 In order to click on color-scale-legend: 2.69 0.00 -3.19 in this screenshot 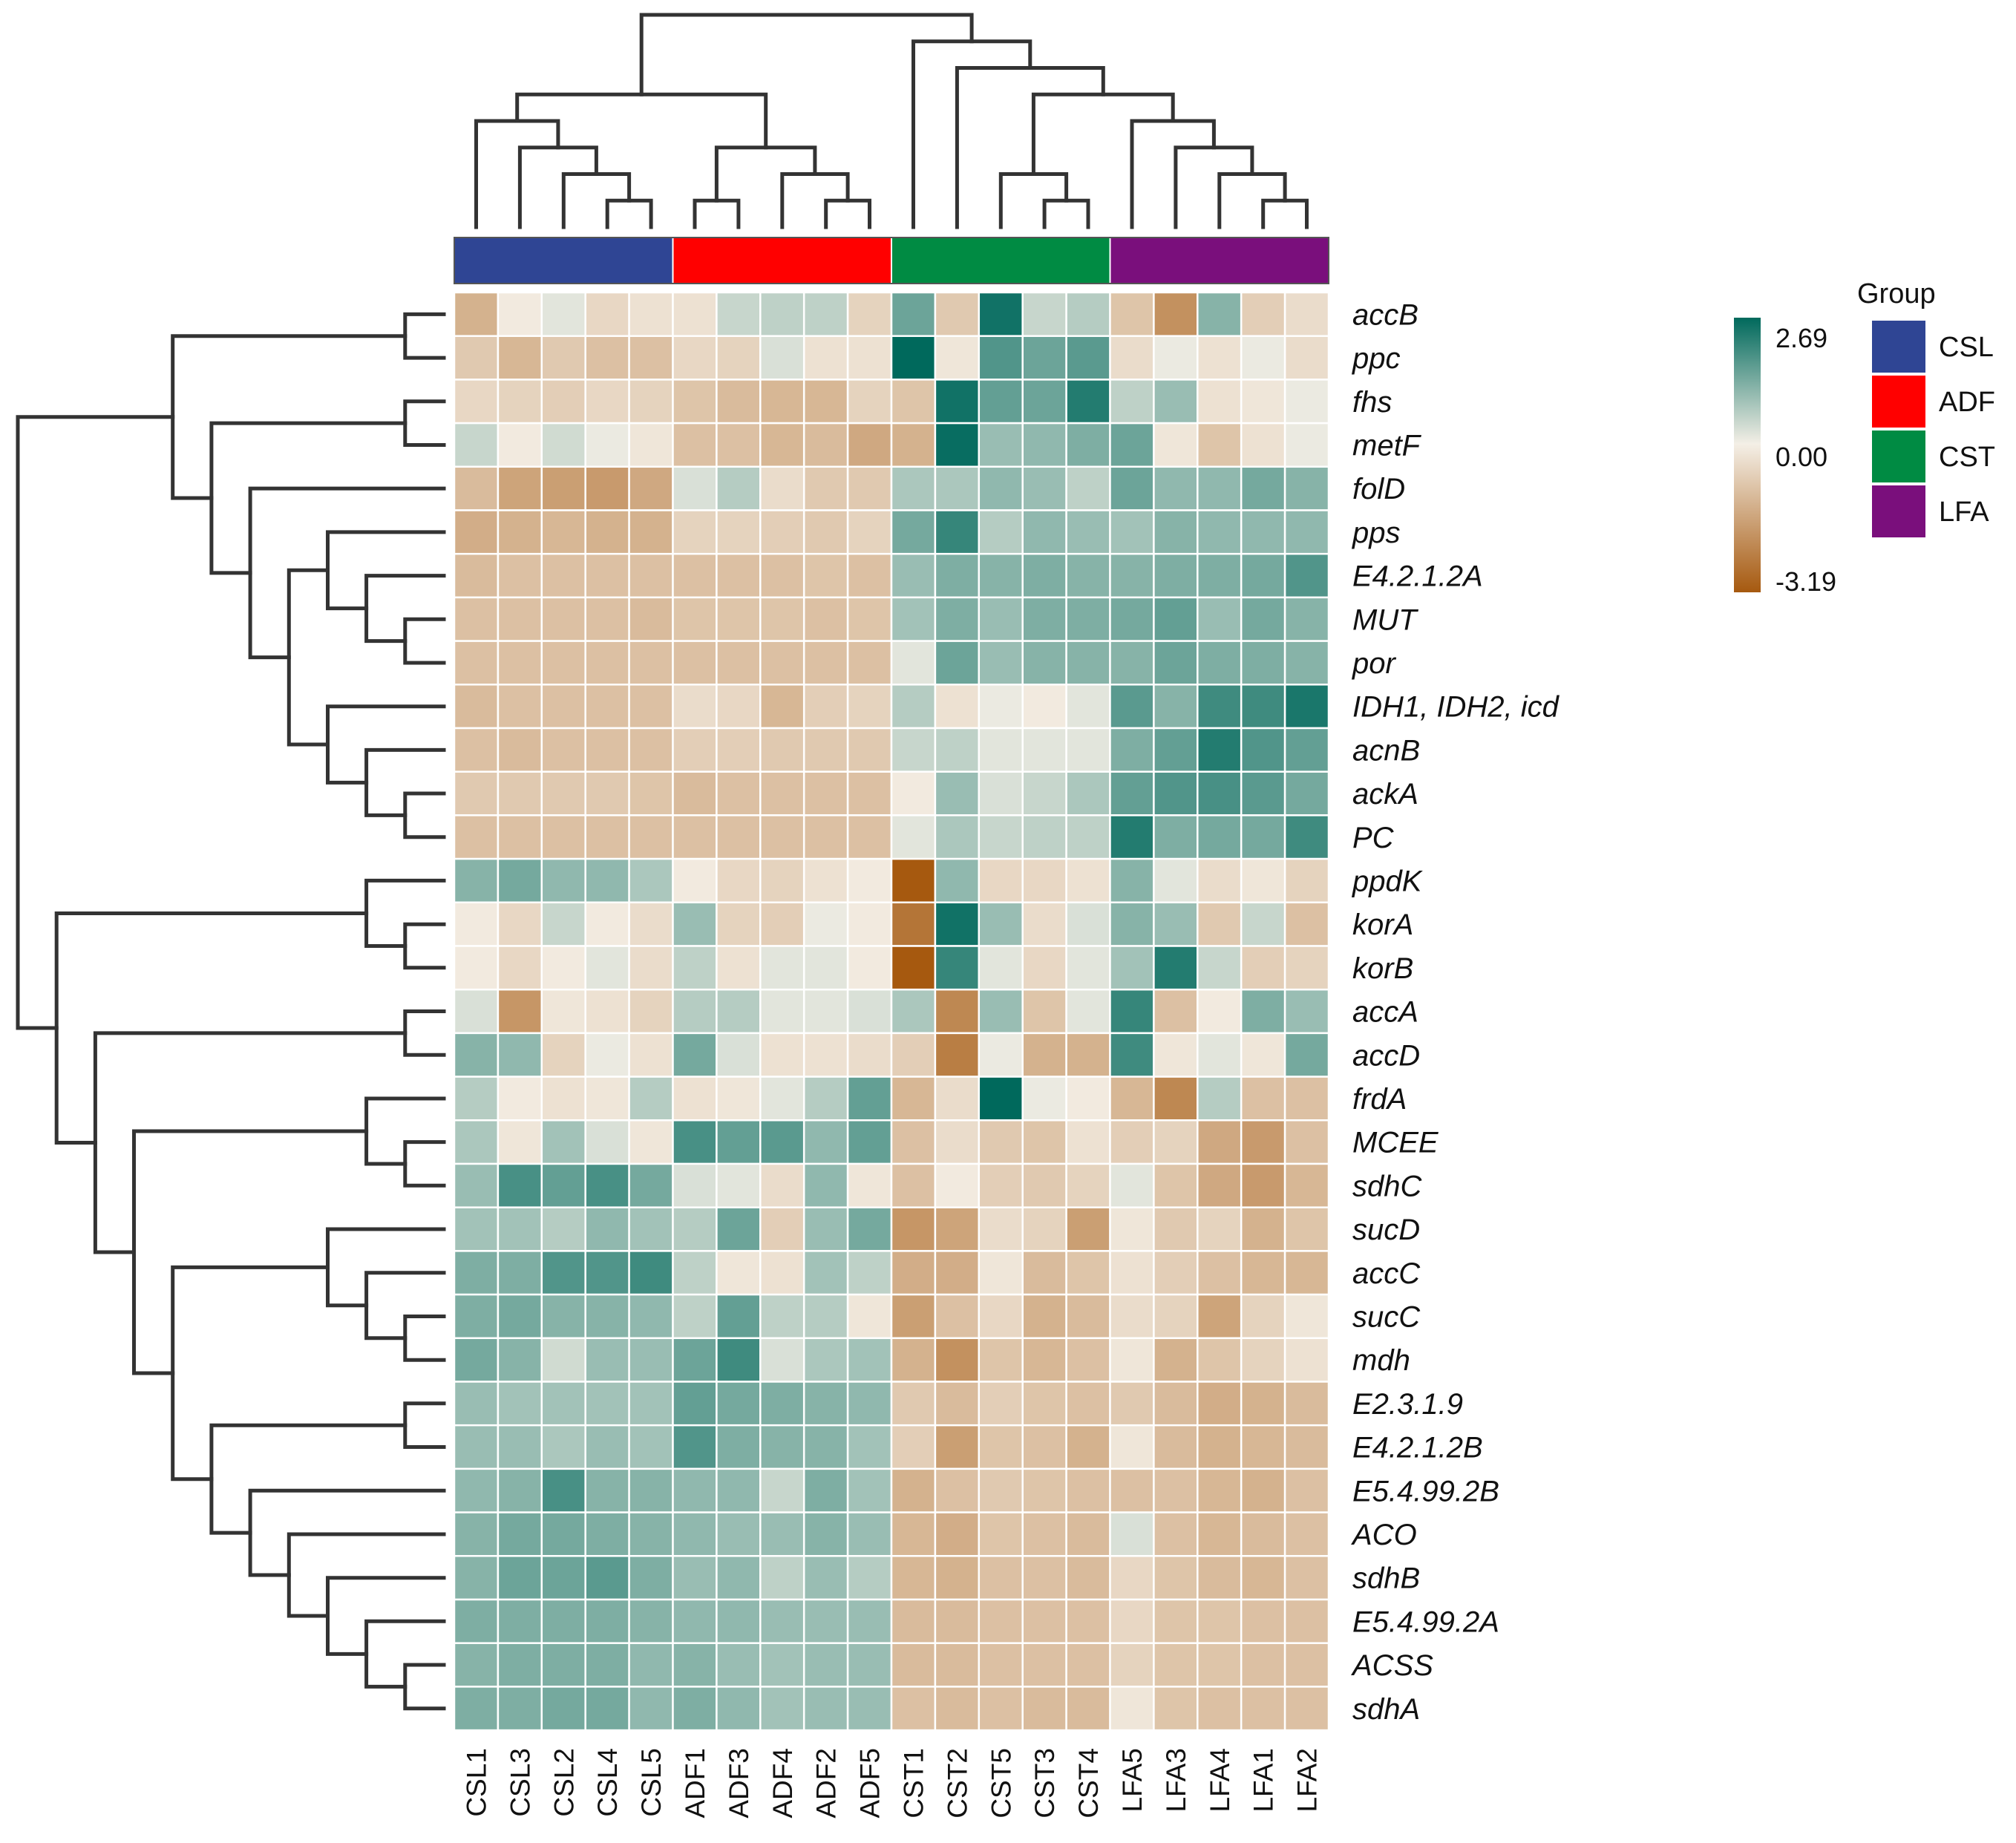, I will do `click(1785, 457)`.